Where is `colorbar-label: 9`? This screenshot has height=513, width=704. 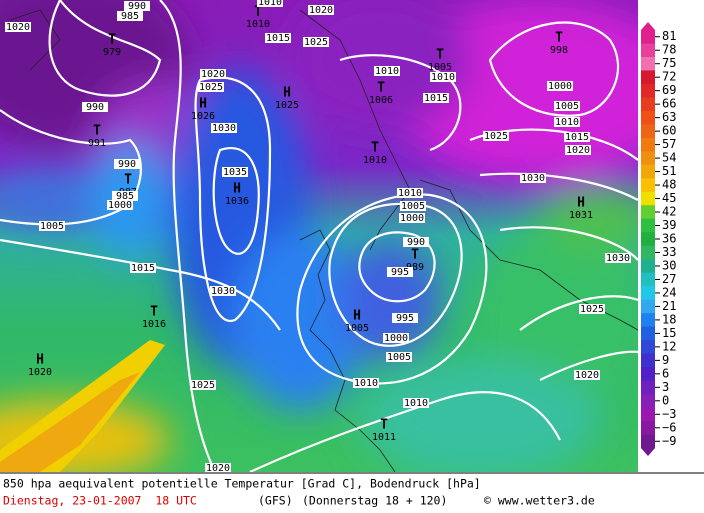 colorbar-label: 9 is located at coordinates (665, 360).